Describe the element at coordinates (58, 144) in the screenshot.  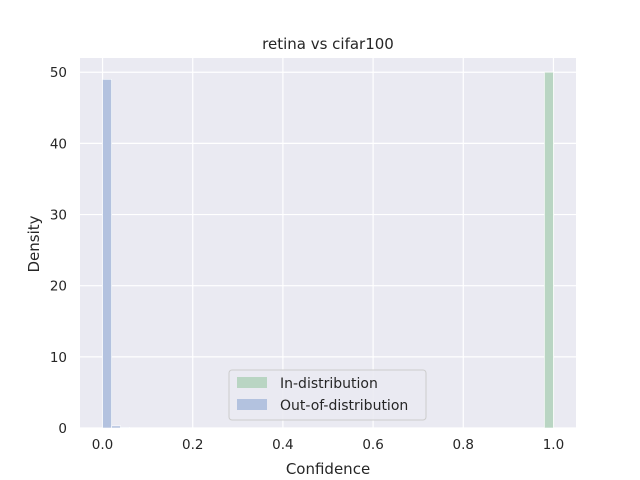
I see `y-tick-label: 40` at that location.